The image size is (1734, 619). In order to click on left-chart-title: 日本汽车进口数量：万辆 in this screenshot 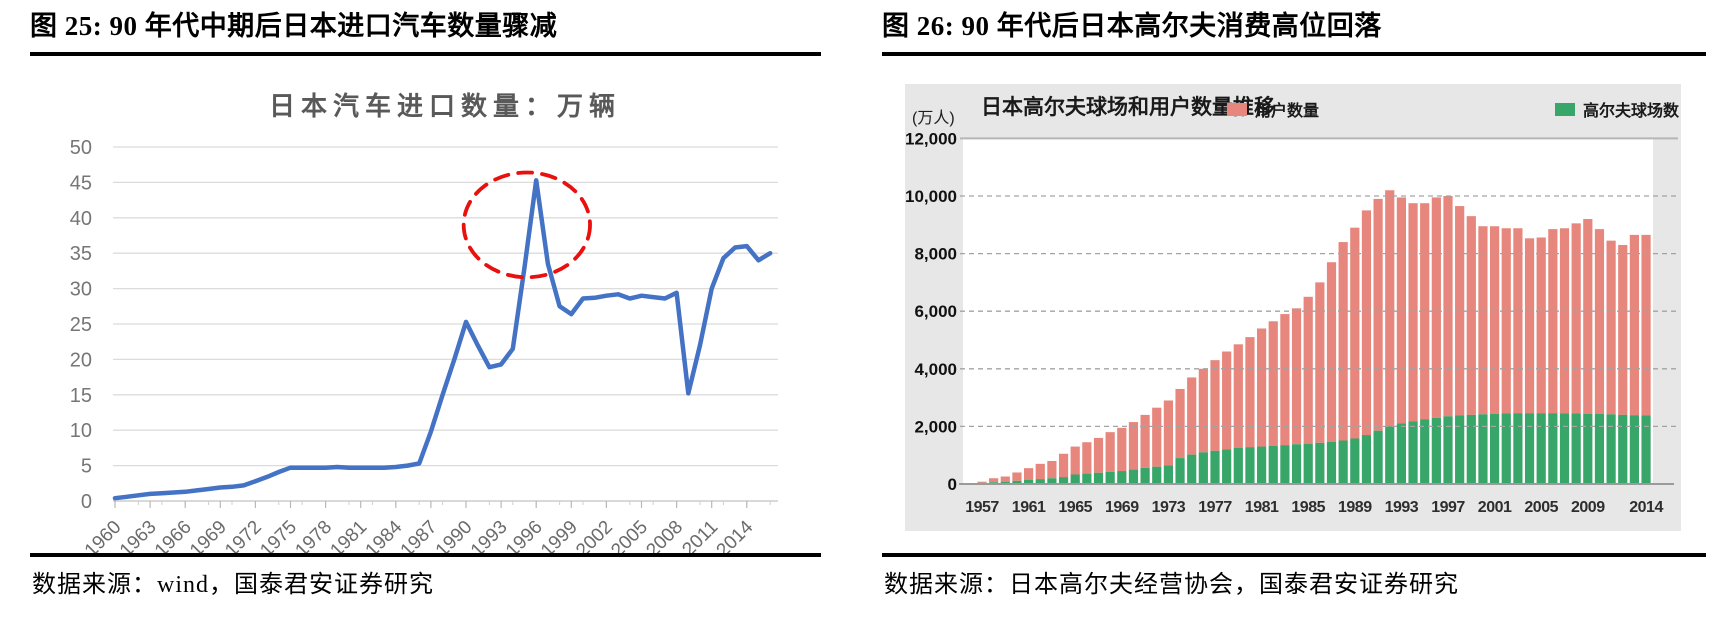, I will do `click(444, 106)`.